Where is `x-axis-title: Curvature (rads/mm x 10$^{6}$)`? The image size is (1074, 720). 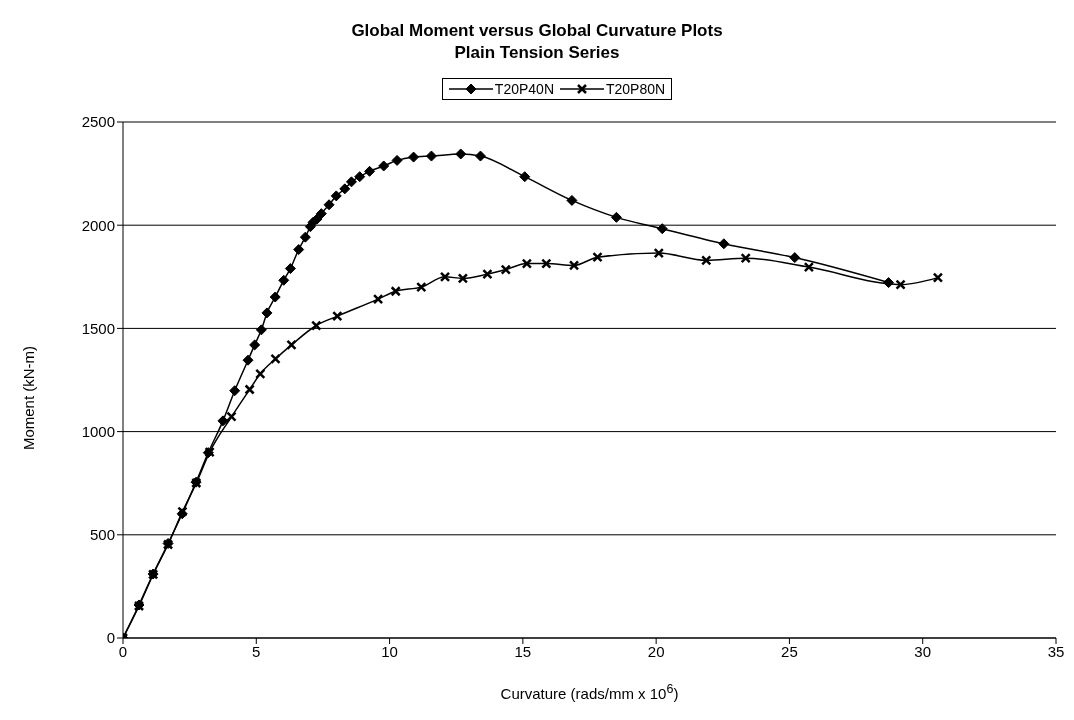
x-axis-title: Curvature (rads/mm x 10$^{6}$) is located at coordinates (589, 692).